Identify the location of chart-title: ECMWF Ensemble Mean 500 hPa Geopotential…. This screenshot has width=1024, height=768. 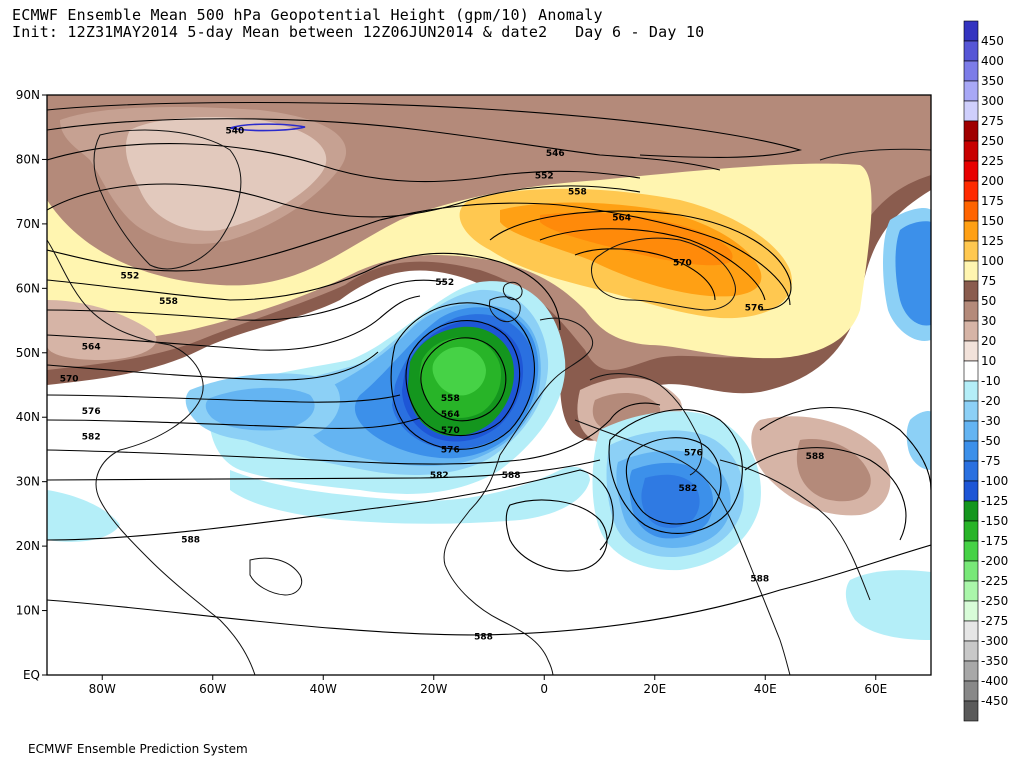
(307, 15).